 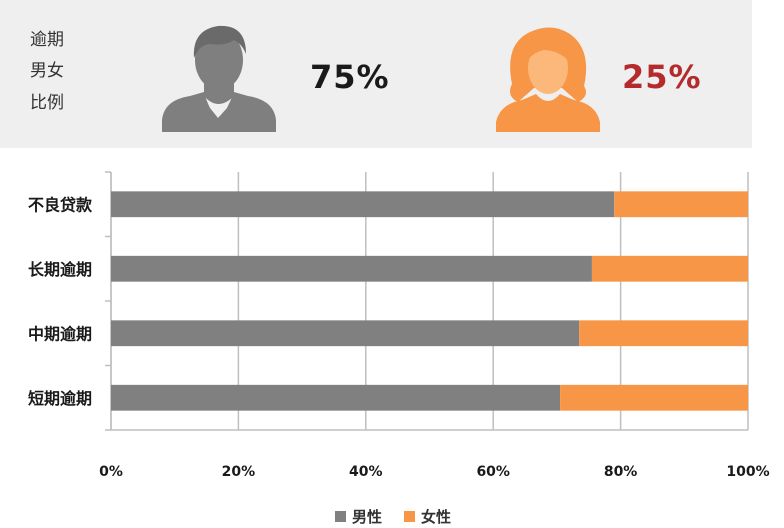 I want to click on category-label: 不良贷款, so click(x=60, y=204).